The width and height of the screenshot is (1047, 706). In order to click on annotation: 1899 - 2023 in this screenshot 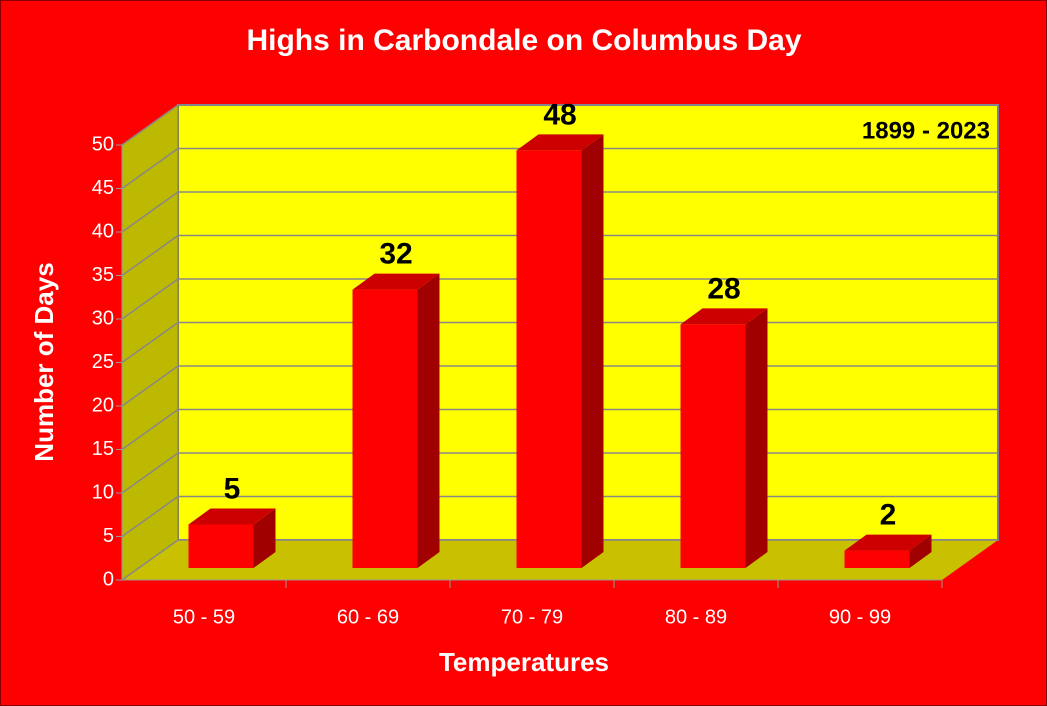, I will do `click(926, 130)`.